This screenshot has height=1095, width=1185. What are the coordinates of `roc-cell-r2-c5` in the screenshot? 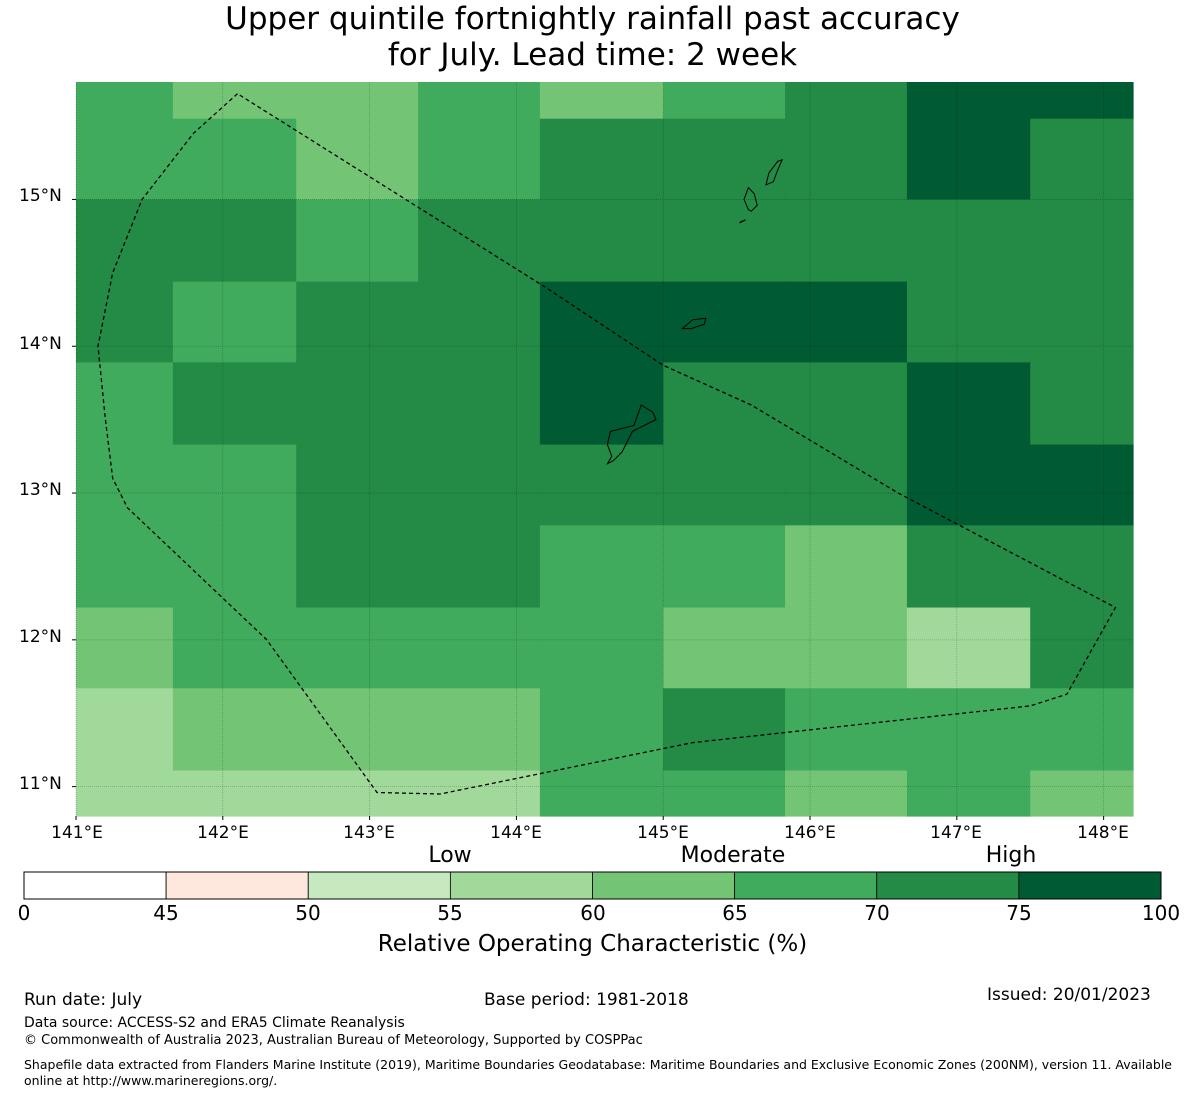 It's located at (724, 241).